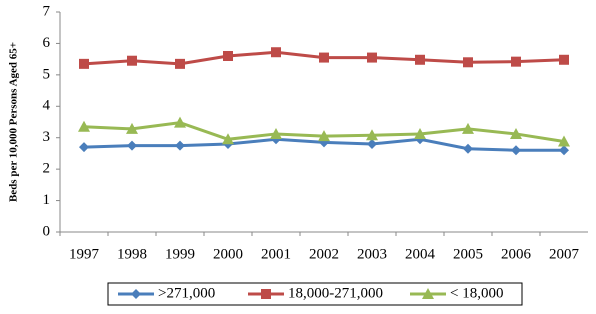  I want to click on x-tick-label: 1998, so click(132, 254).